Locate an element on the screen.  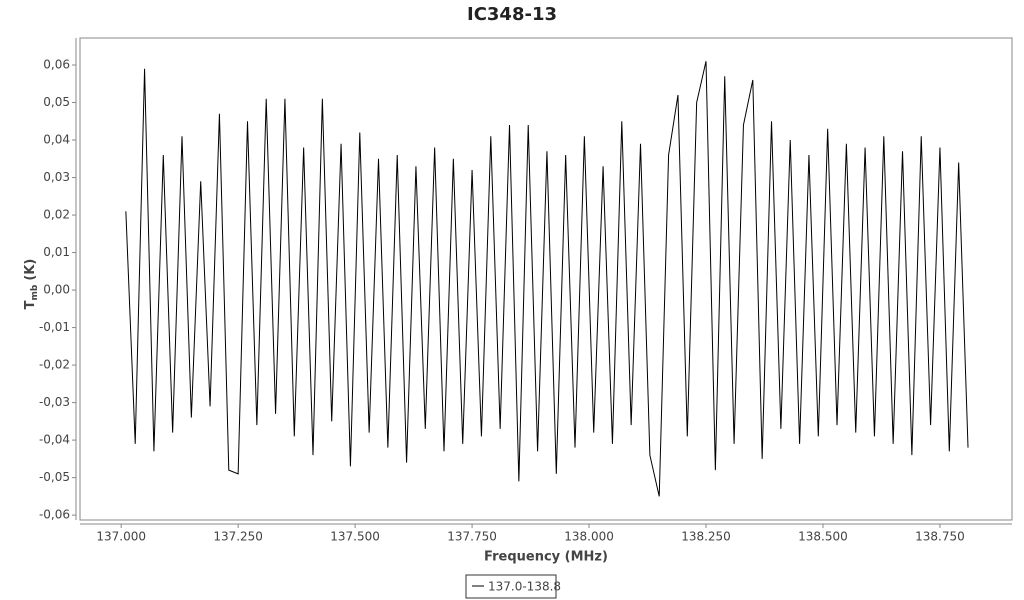
legend: 137.0-138.8 is located at coordinates (513, 586).